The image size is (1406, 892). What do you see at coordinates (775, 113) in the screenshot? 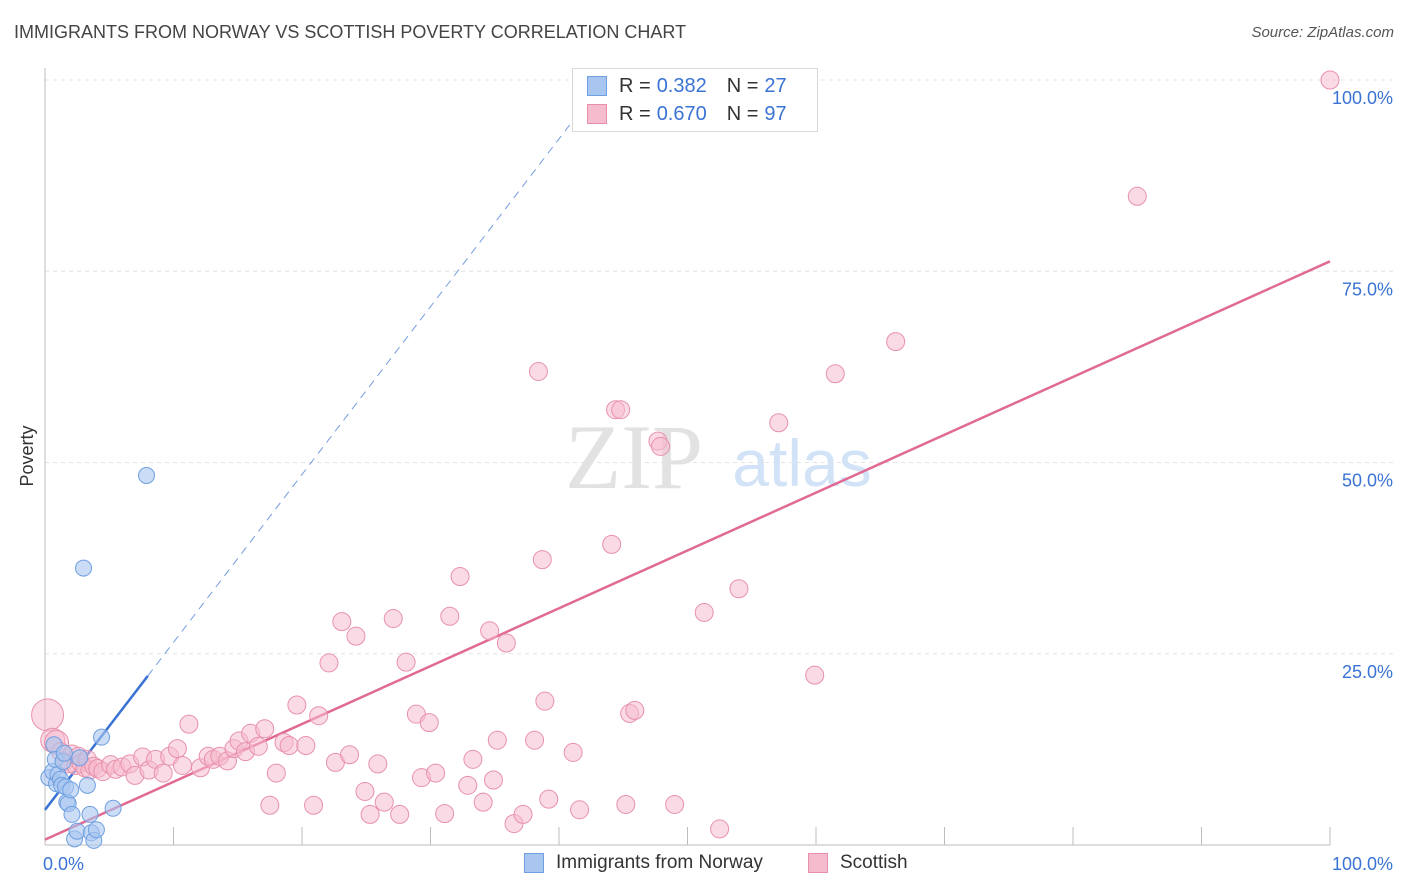
I see `n-value: 97` at bounding box center [775, 113].